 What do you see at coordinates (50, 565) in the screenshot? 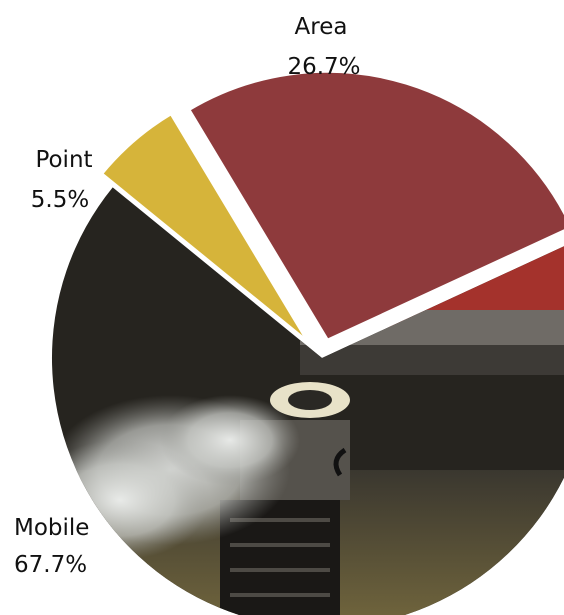
I see `label-mobile-value: 67.7%` at bounding box center [50, 565].